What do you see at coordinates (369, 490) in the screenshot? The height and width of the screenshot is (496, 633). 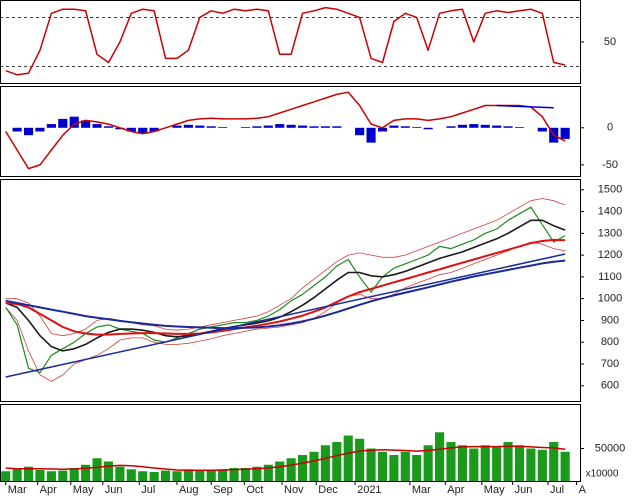 I see `x-tick-label: 2021` at bounding box center [369, 490].